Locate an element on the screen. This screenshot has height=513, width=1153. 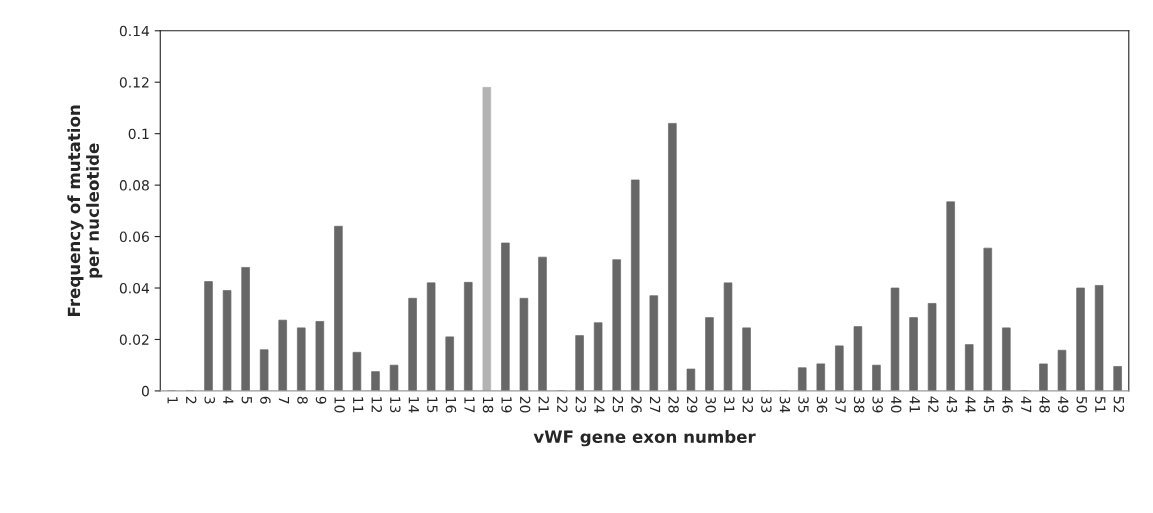
x-tick-label: 49 is located at coordinates (1063, 404).